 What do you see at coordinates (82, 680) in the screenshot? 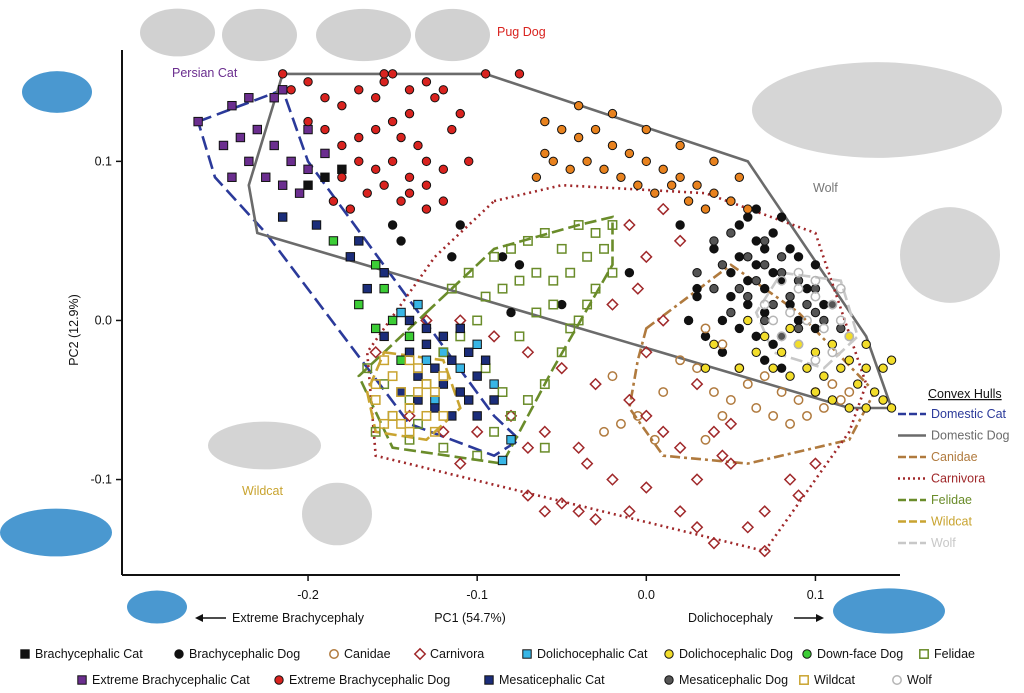
I see `legend-marker-extreme-brachycephalic-cat-icon` at bounding box center [82, 680].